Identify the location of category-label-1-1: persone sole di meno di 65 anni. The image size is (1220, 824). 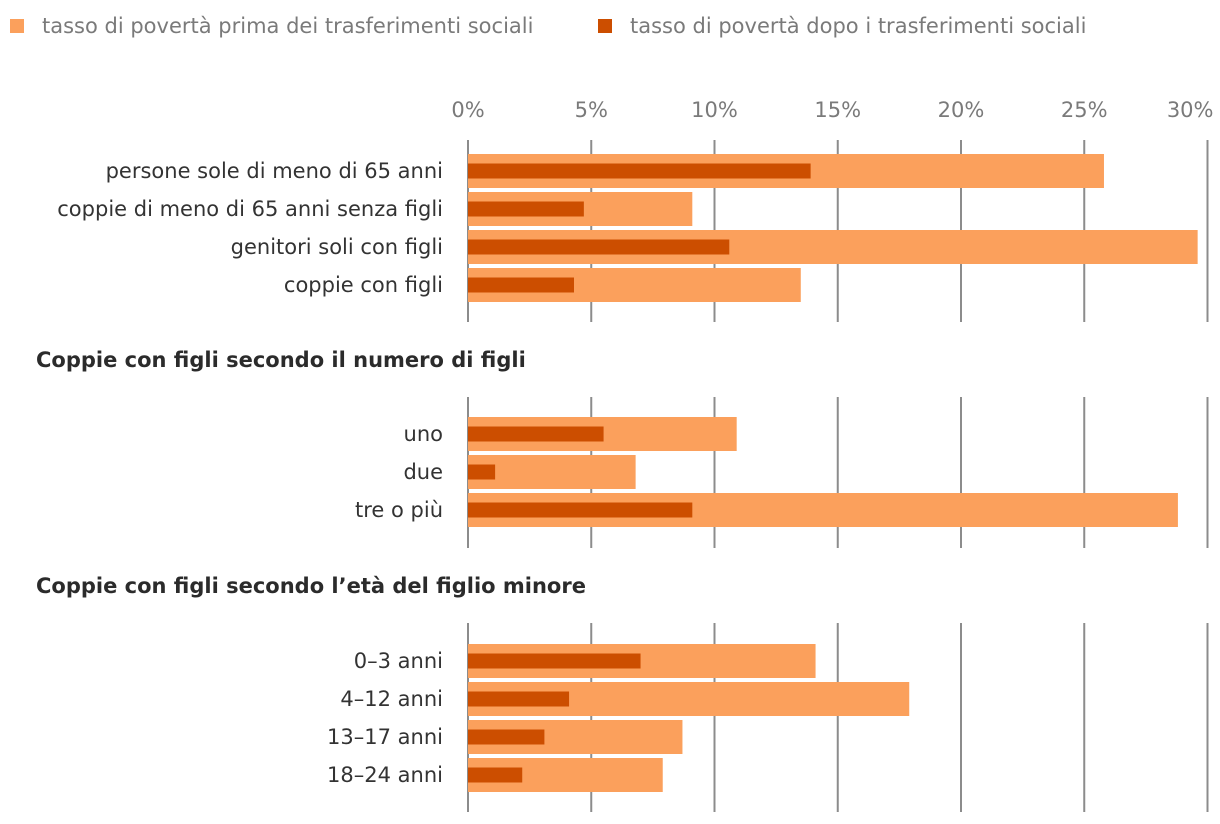
(274, 171).